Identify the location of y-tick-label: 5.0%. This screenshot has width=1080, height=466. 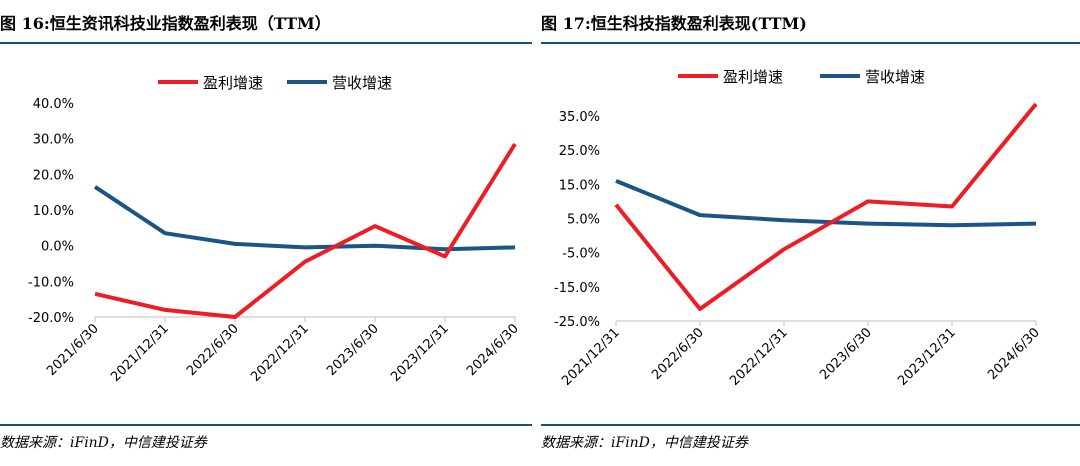
(583, 220).